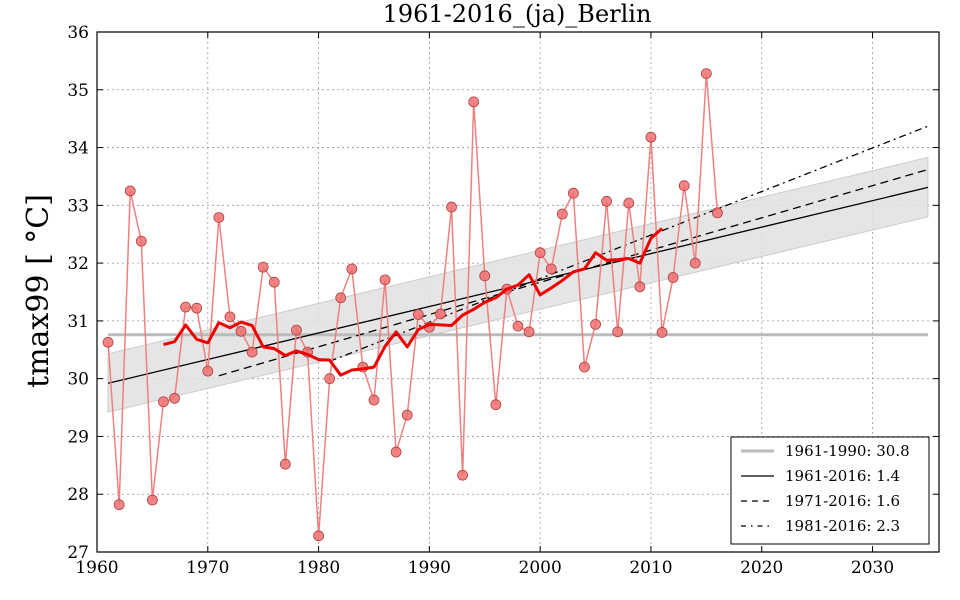  I want to click on y-tick-label: 32, so click(78, 264).